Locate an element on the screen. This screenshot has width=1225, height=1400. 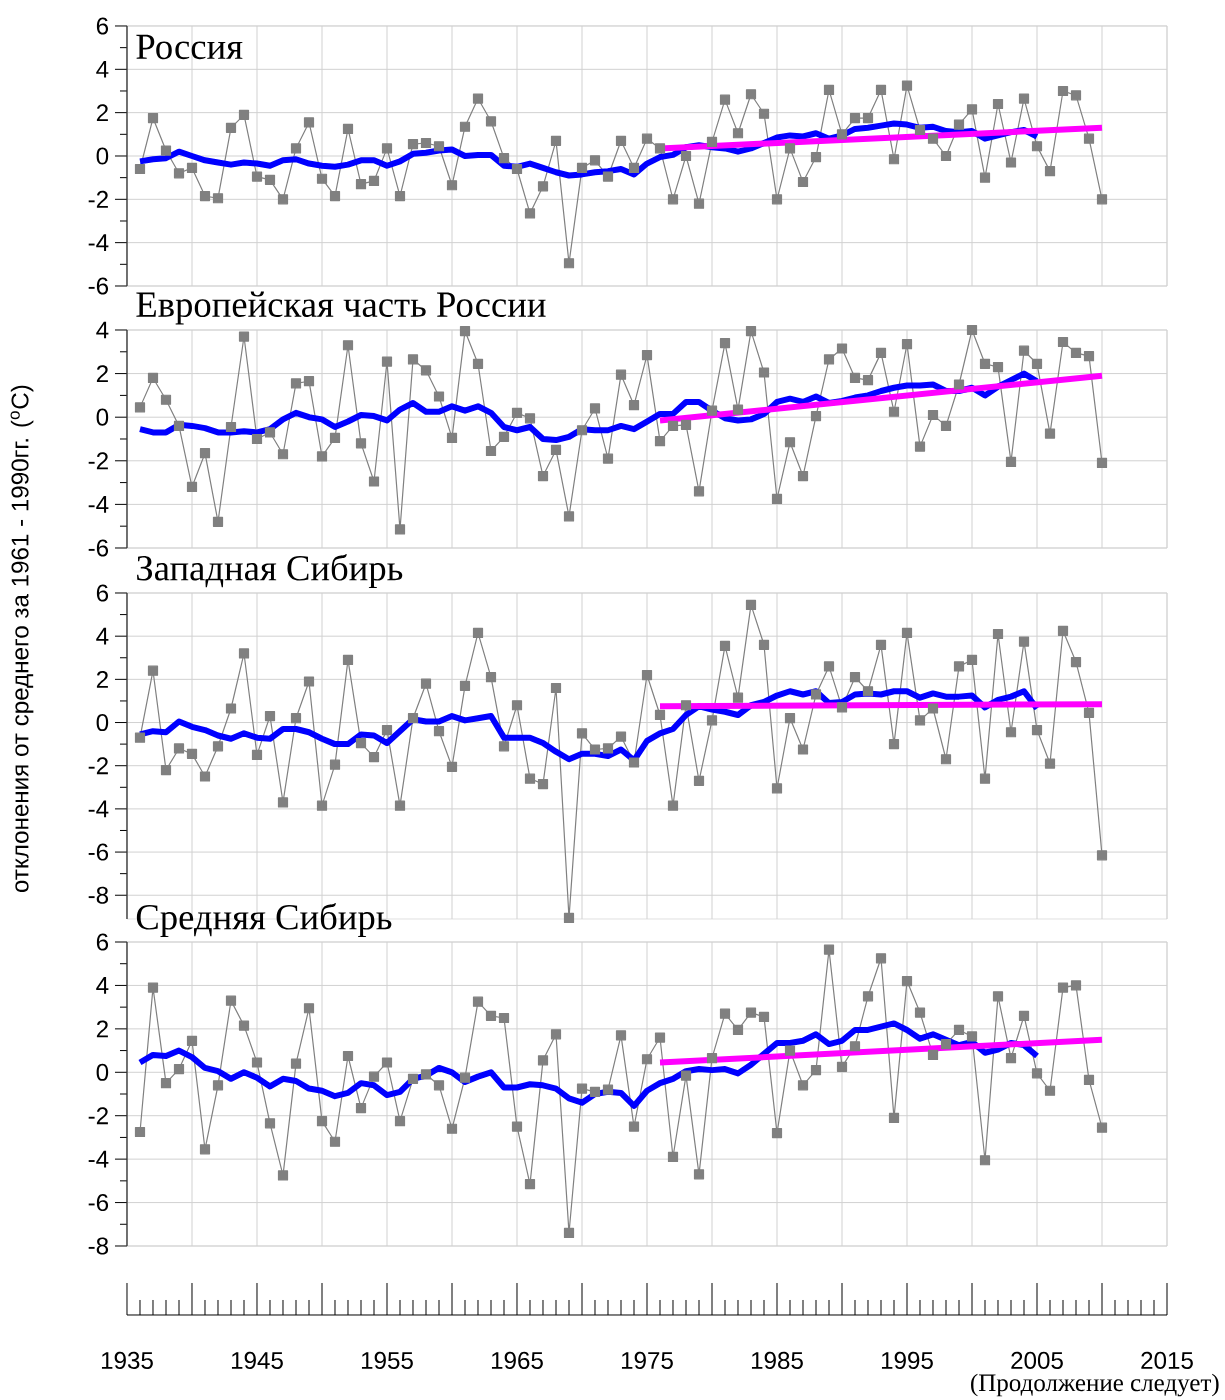
x-tick-label: 1975 is located at coordinates (647, 1360).